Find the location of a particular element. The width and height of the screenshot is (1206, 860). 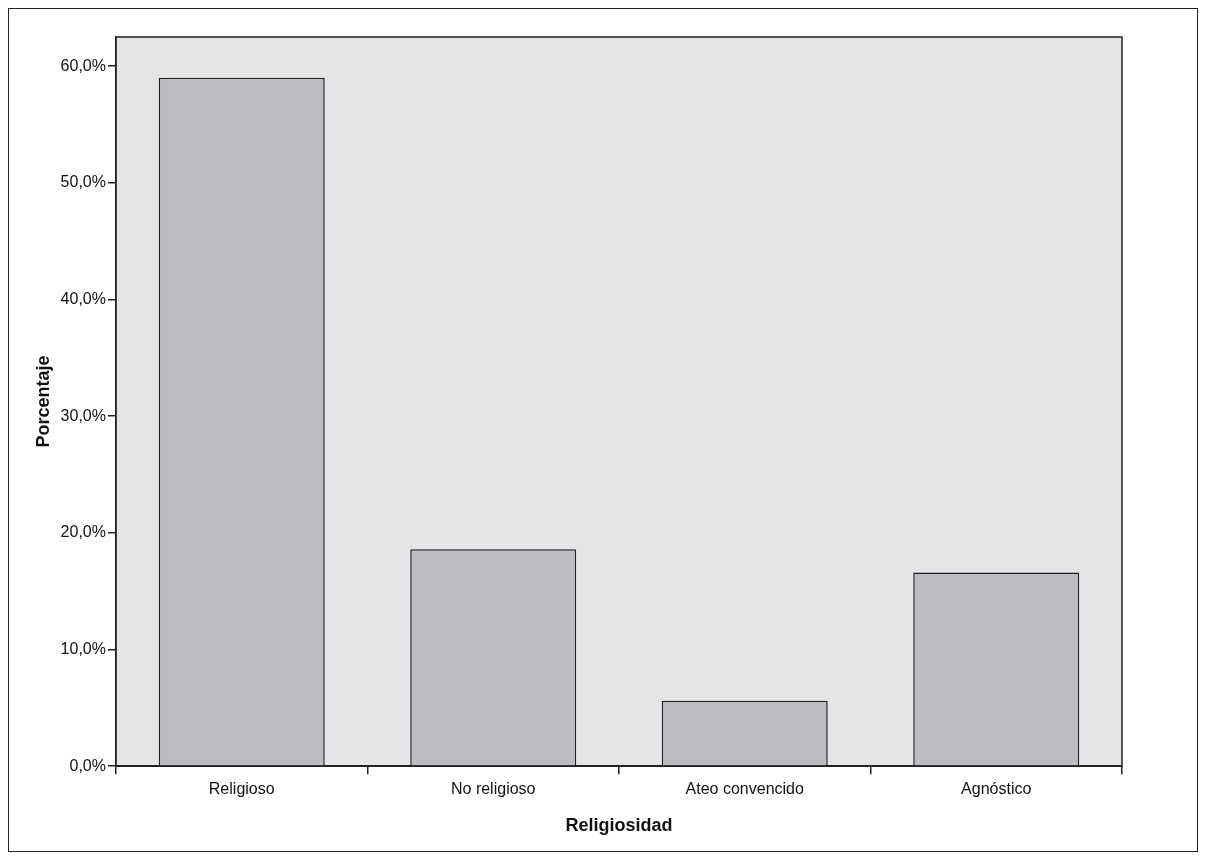

x-tick-label: Agnóstico is located at coordinates (996, 789).